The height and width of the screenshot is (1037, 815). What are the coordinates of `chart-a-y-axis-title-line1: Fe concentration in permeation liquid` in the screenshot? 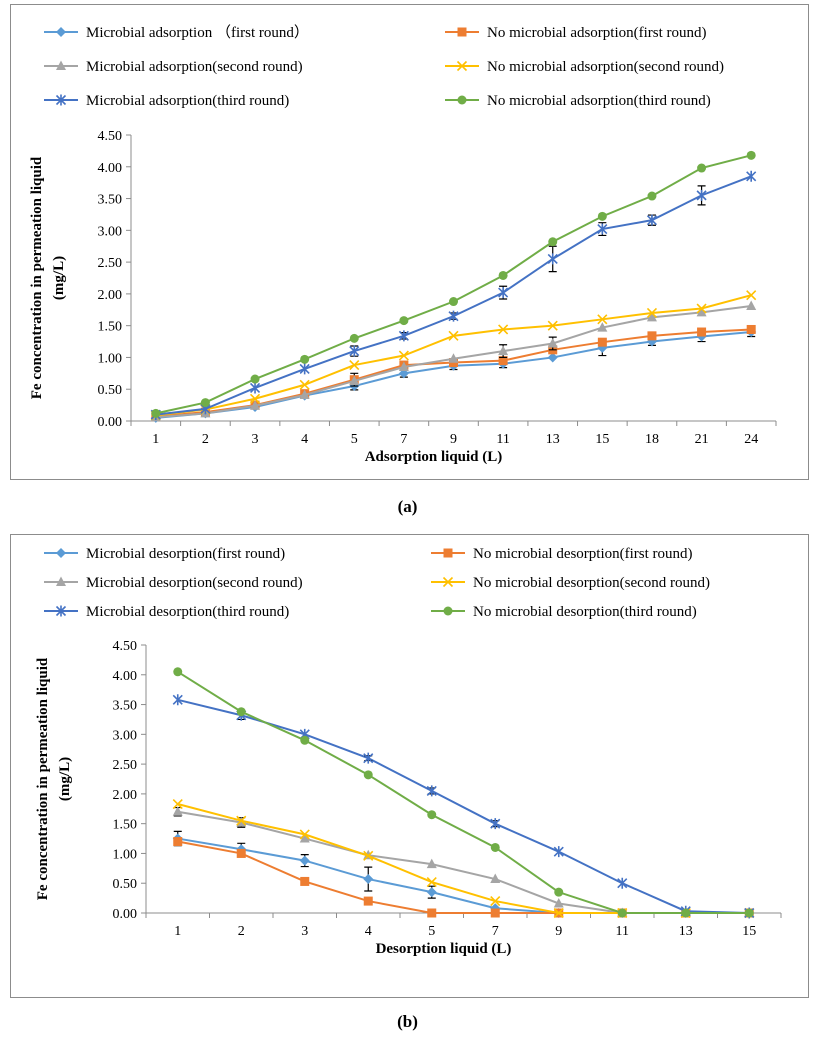 It's located at (37, 277).